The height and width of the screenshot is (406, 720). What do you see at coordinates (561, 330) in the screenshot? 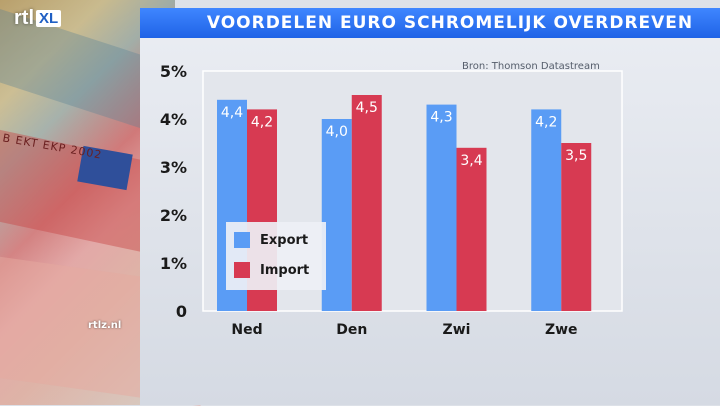
I see `x-tick-label: Zwe` at bounding box center [561, 330].